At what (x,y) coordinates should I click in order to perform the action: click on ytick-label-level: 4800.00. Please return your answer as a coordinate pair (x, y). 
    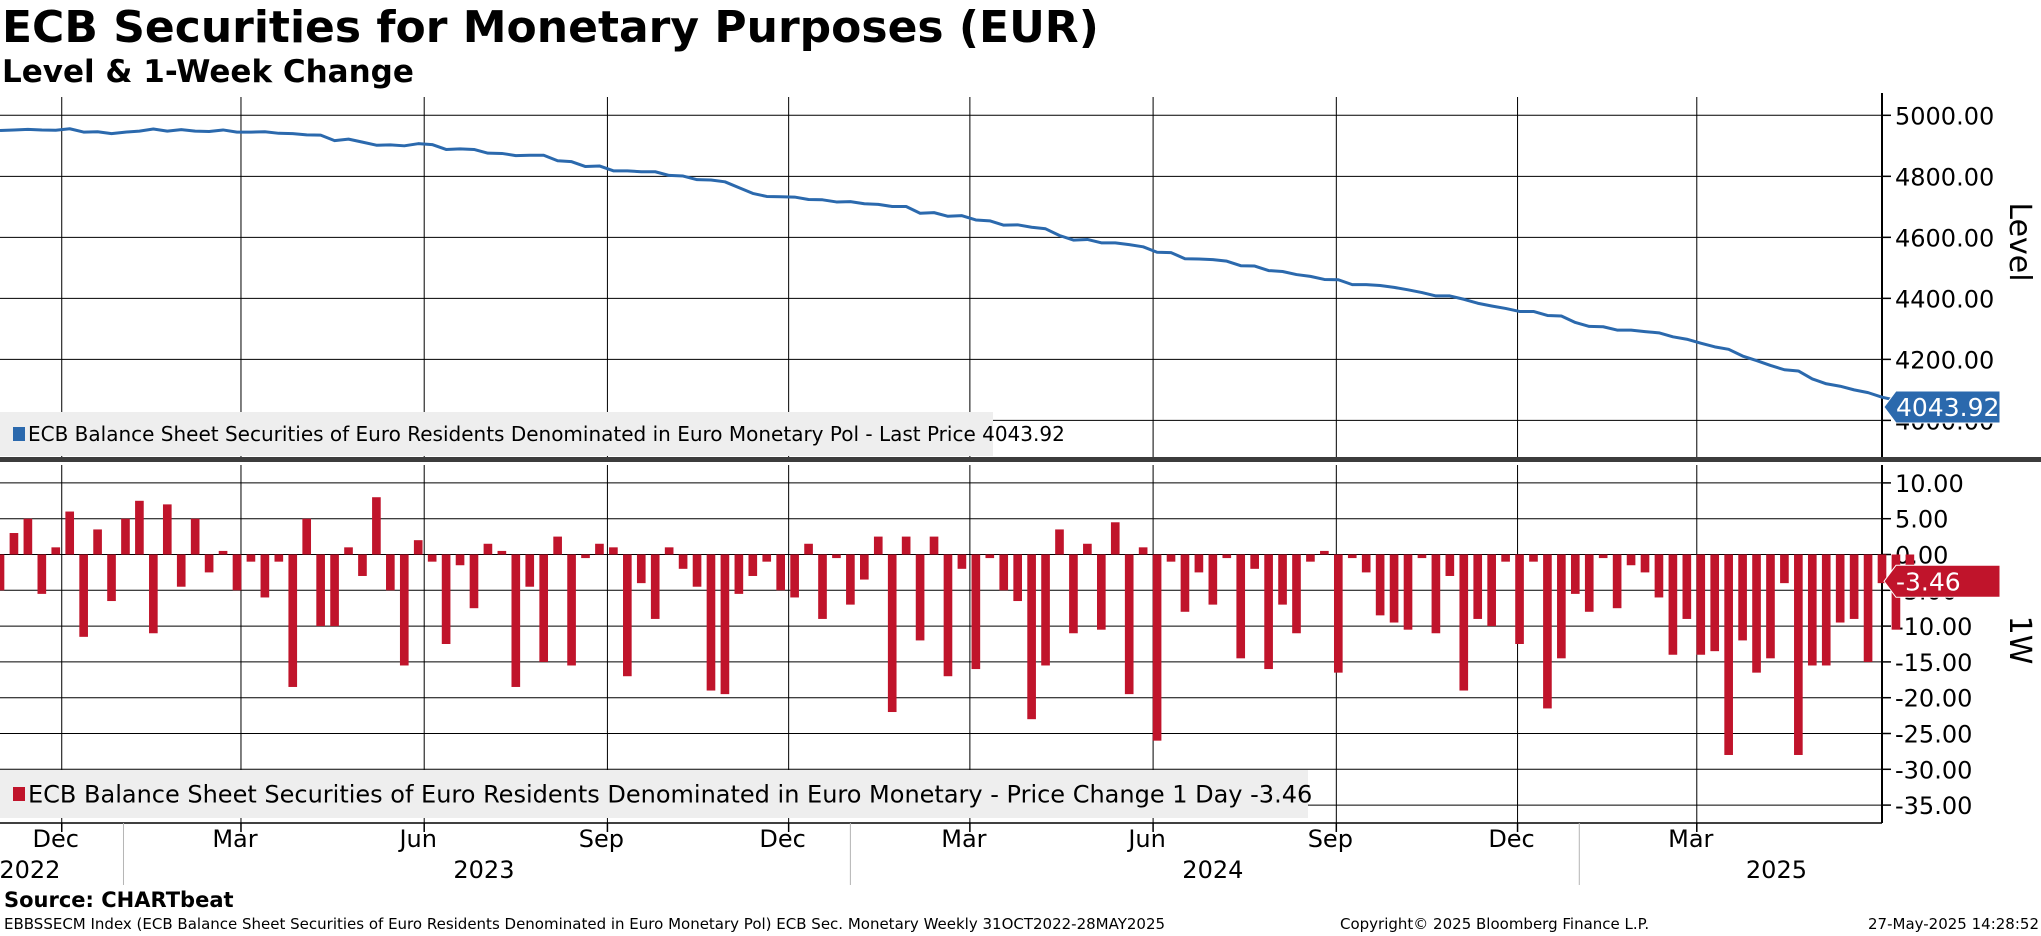
    Looking at the image, I should click on (1944, 177).